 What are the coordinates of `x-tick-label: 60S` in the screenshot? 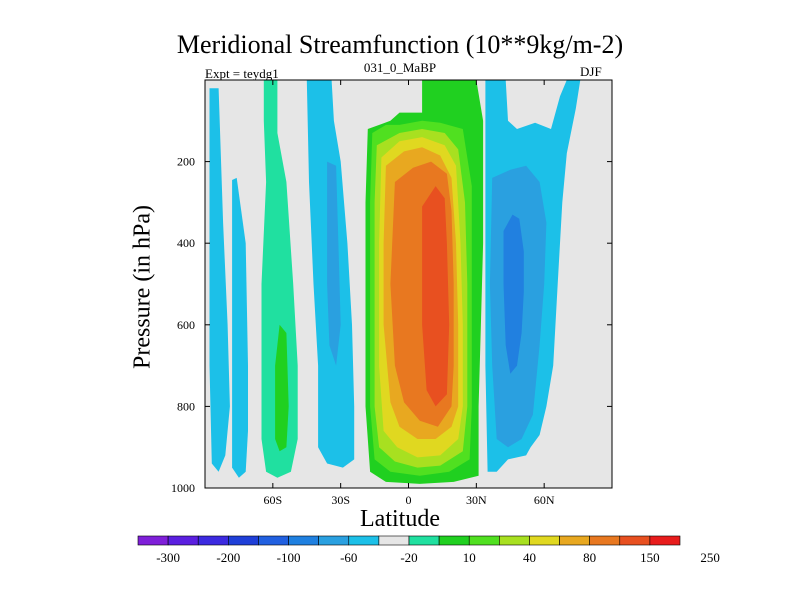 It's located at (272, 500).